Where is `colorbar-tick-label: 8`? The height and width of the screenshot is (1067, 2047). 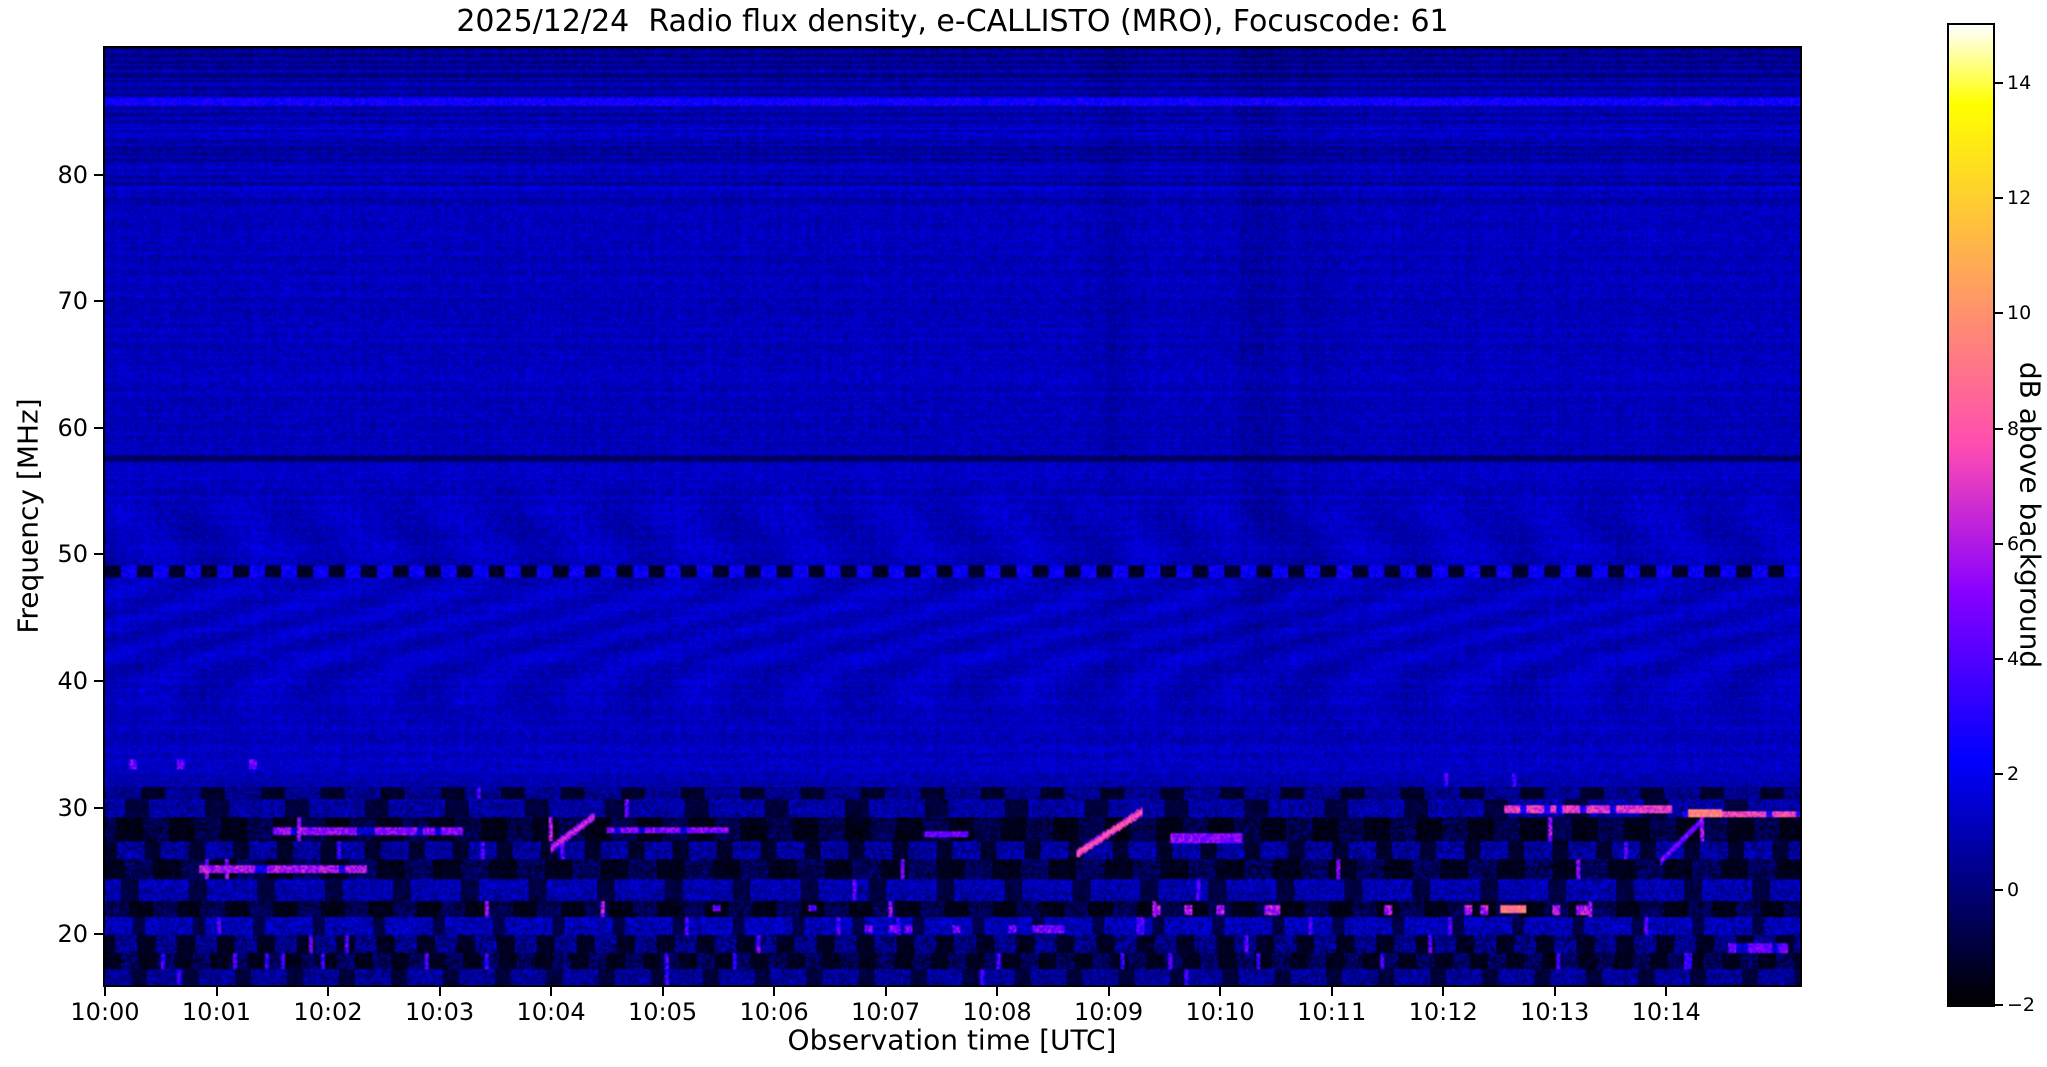 colorbar-tick-label: 8 is located at coordinates (2013, 428).